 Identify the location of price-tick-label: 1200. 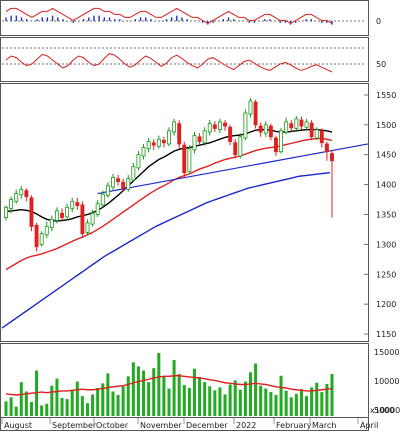
(386, 304).